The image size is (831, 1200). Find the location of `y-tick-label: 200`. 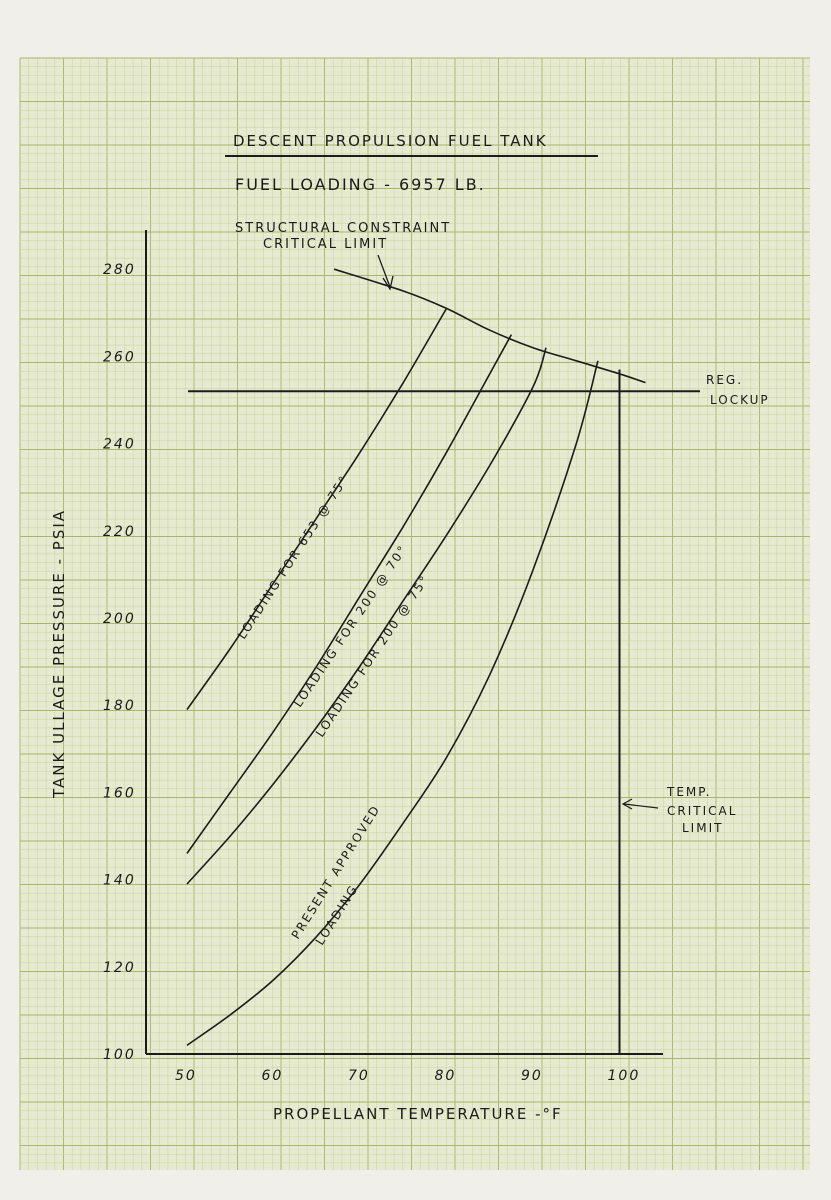

y-tick-label: 200 is located at coordinates (119, 619).